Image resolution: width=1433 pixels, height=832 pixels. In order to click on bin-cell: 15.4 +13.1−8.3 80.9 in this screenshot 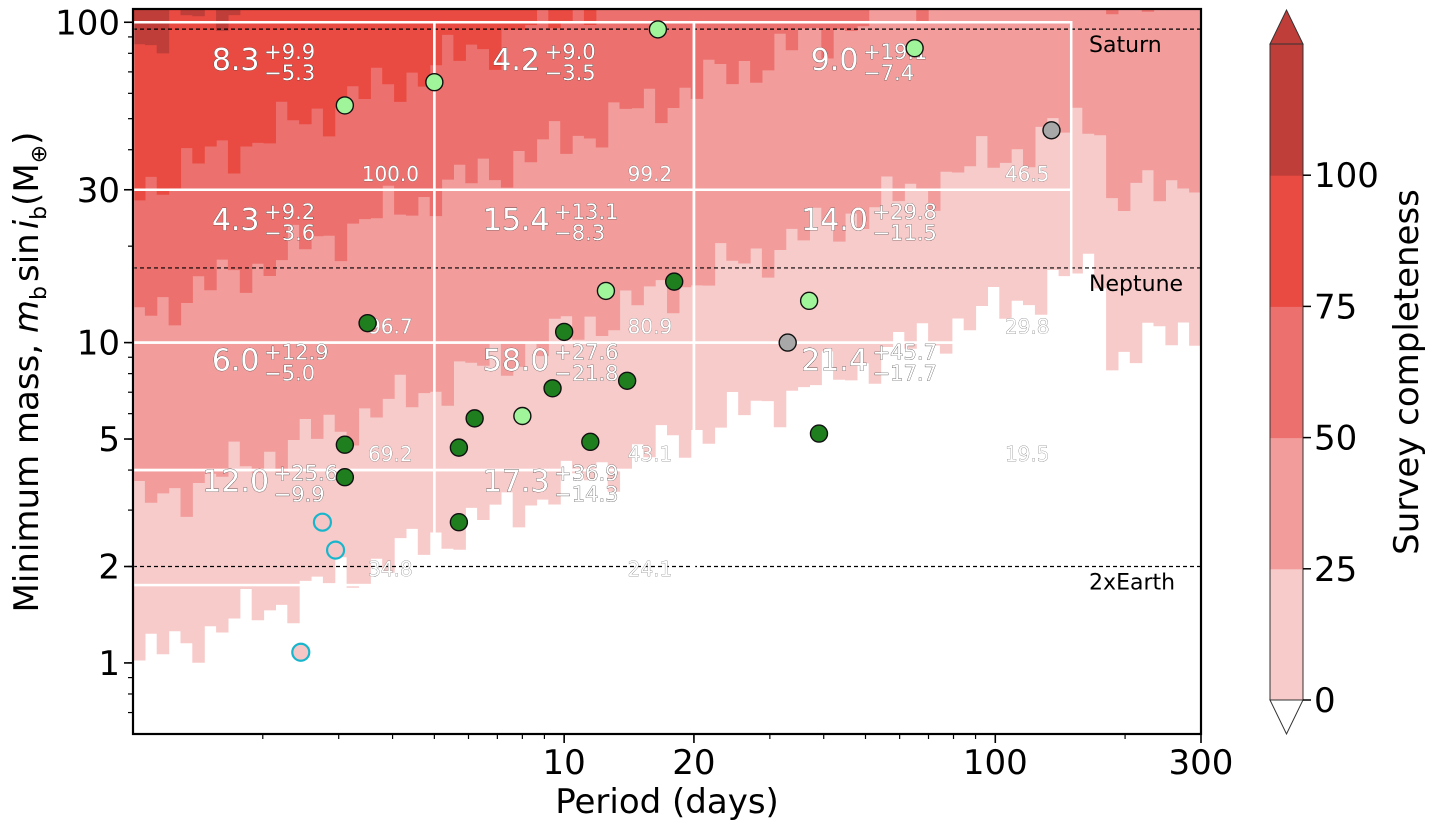, I will do `click(577, 269)`.